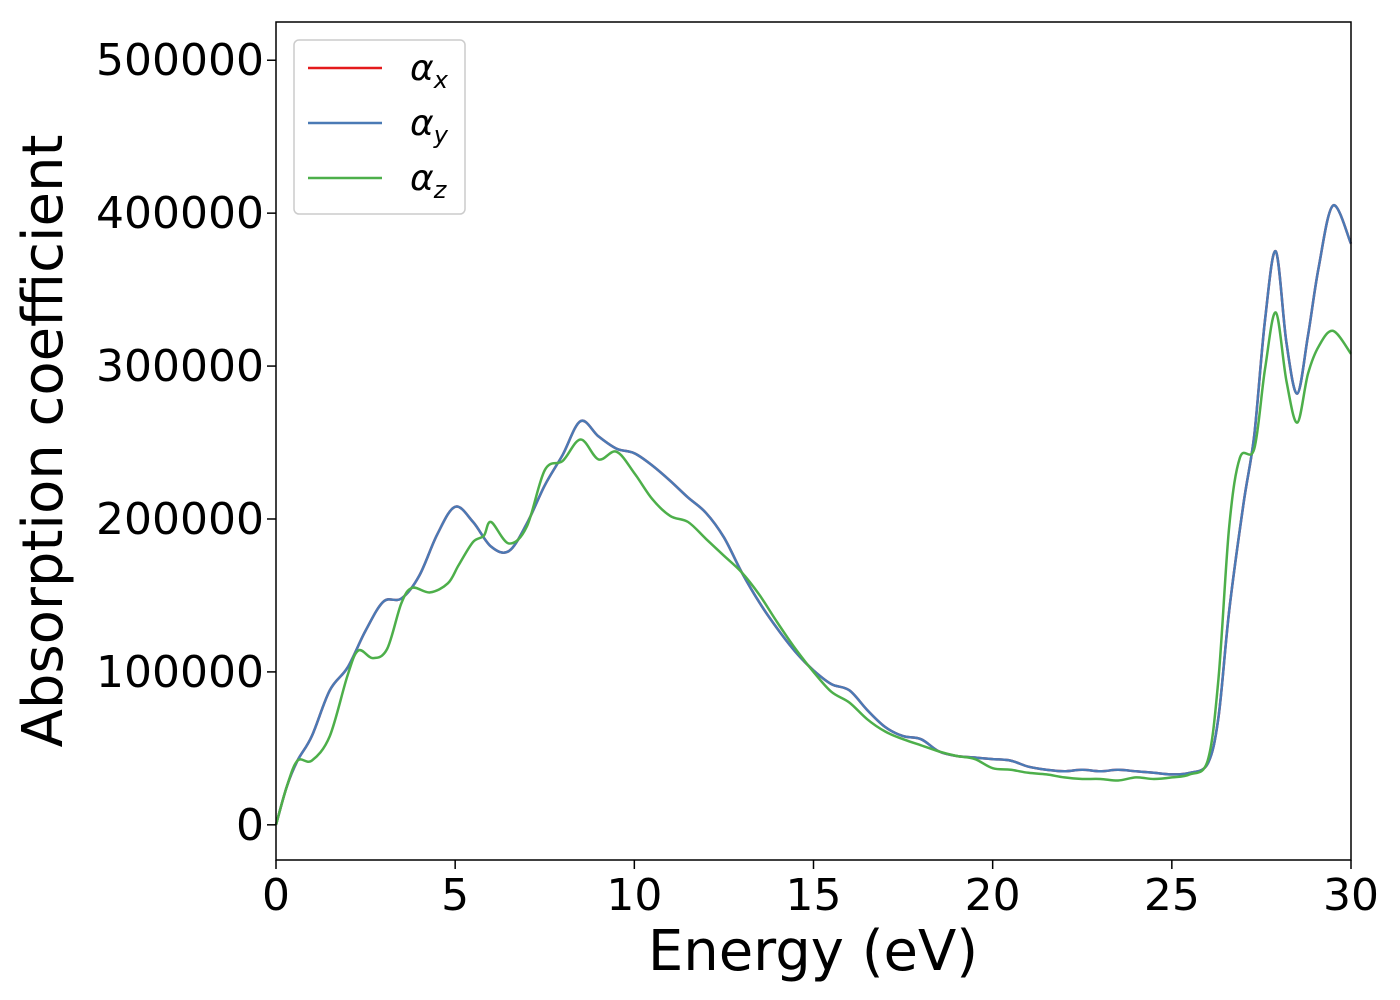  Describe the element at coordinates (814, 895) in the screenshot. I see `x-tick-label: 15` at that location.